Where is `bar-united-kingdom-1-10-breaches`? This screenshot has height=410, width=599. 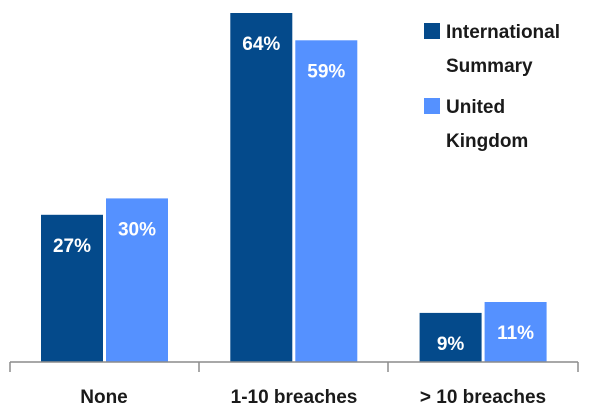
bar-united-kingdom-1-10-breaches is located at coordinates (326, 201).